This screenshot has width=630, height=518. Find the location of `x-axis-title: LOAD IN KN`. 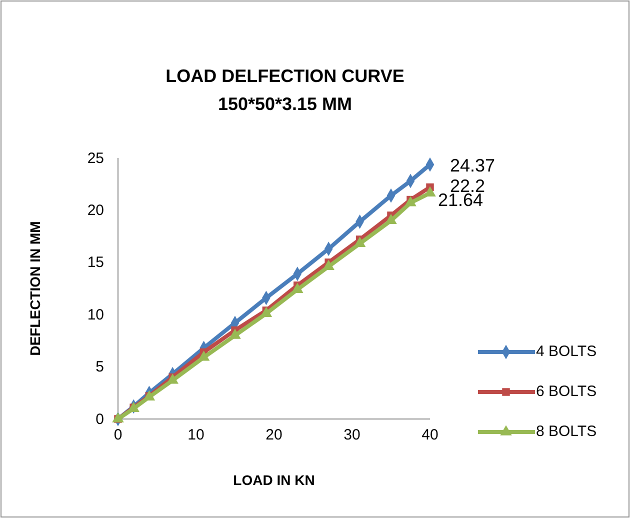

x-axis-title: LOAD IN KN is located at coordinates (274, 480).